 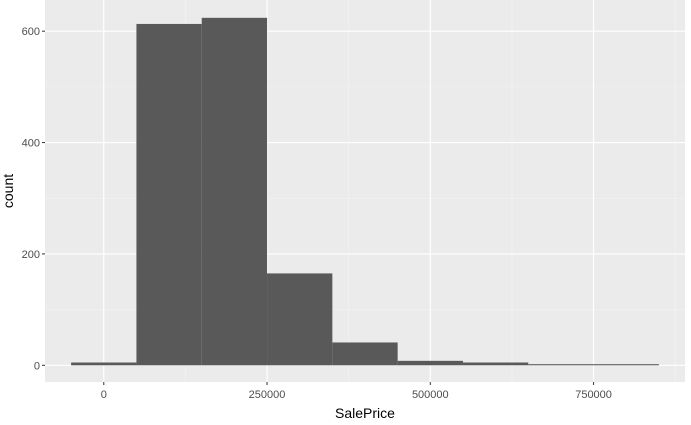 What do you see at coordinates (267, 395) in the screenshot?
I see `x-tick-label: 250000` at bounding box center [267, 395].